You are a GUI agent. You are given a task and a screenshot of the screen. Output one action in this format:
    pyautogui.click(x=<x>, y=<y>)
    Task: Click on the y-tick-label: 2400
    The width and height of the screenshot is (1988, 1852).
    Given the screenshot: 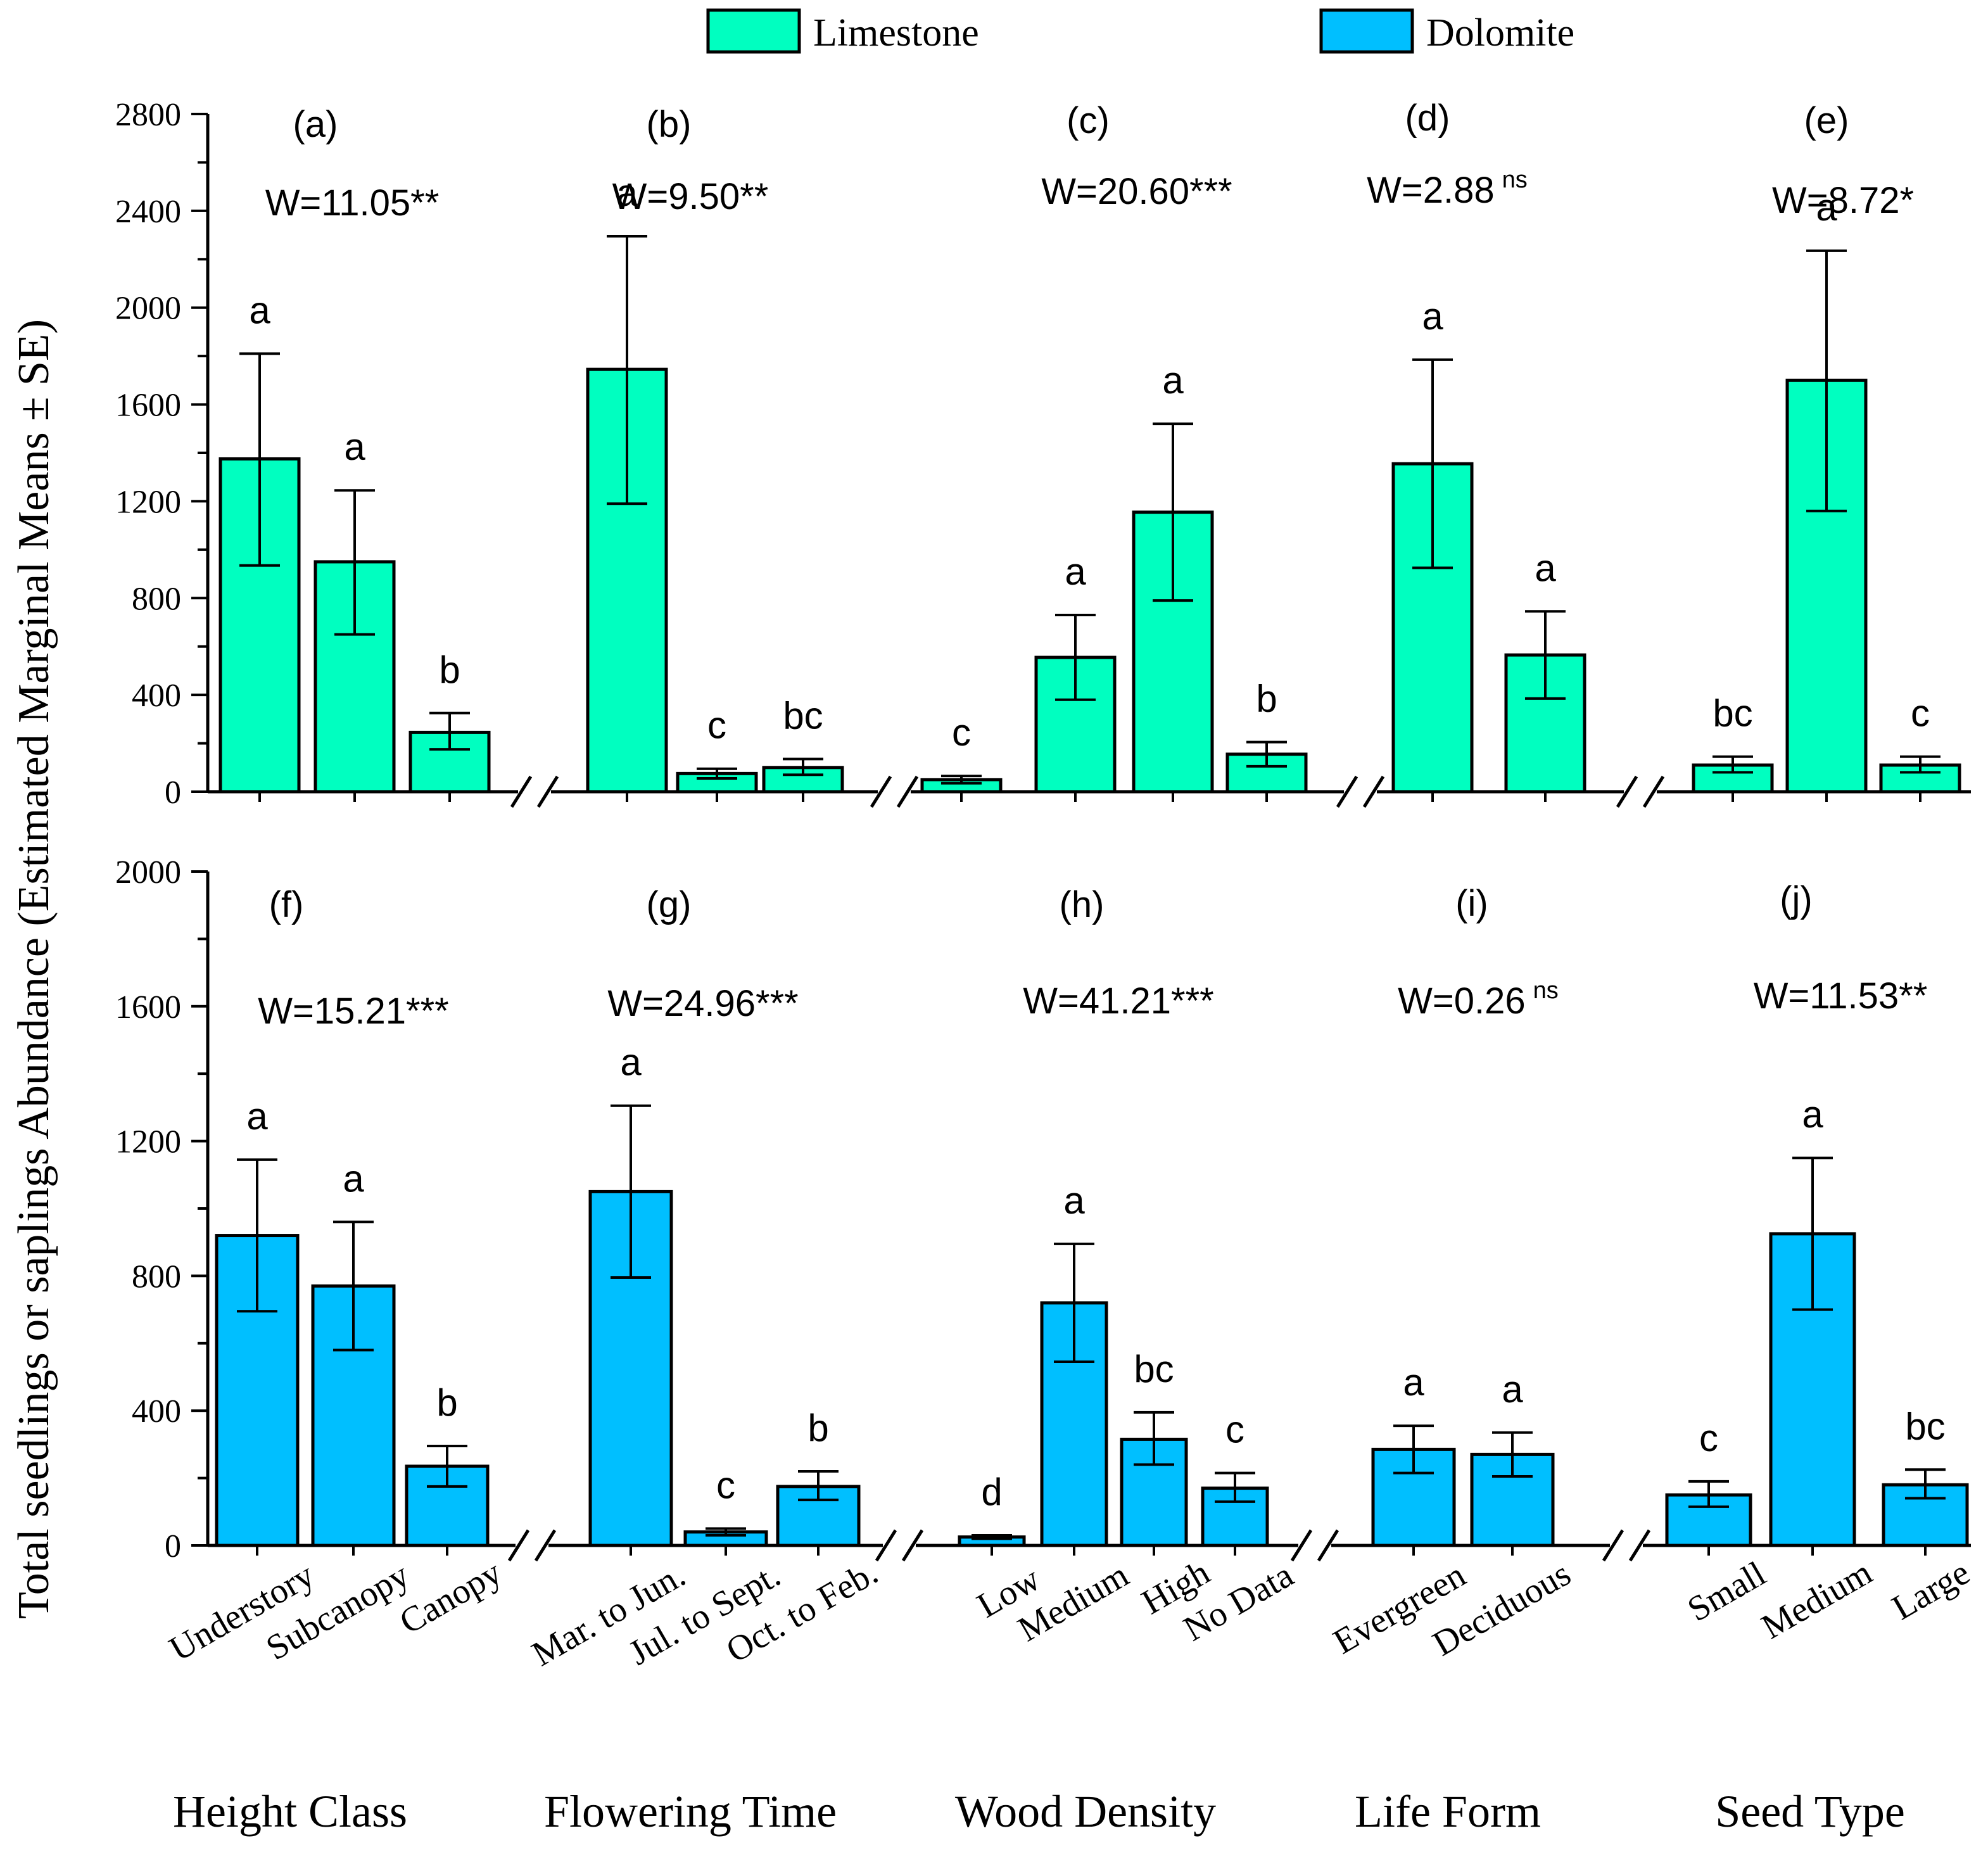 What is the action you would take?
    pyautogui.click(x=148, y=212)
    